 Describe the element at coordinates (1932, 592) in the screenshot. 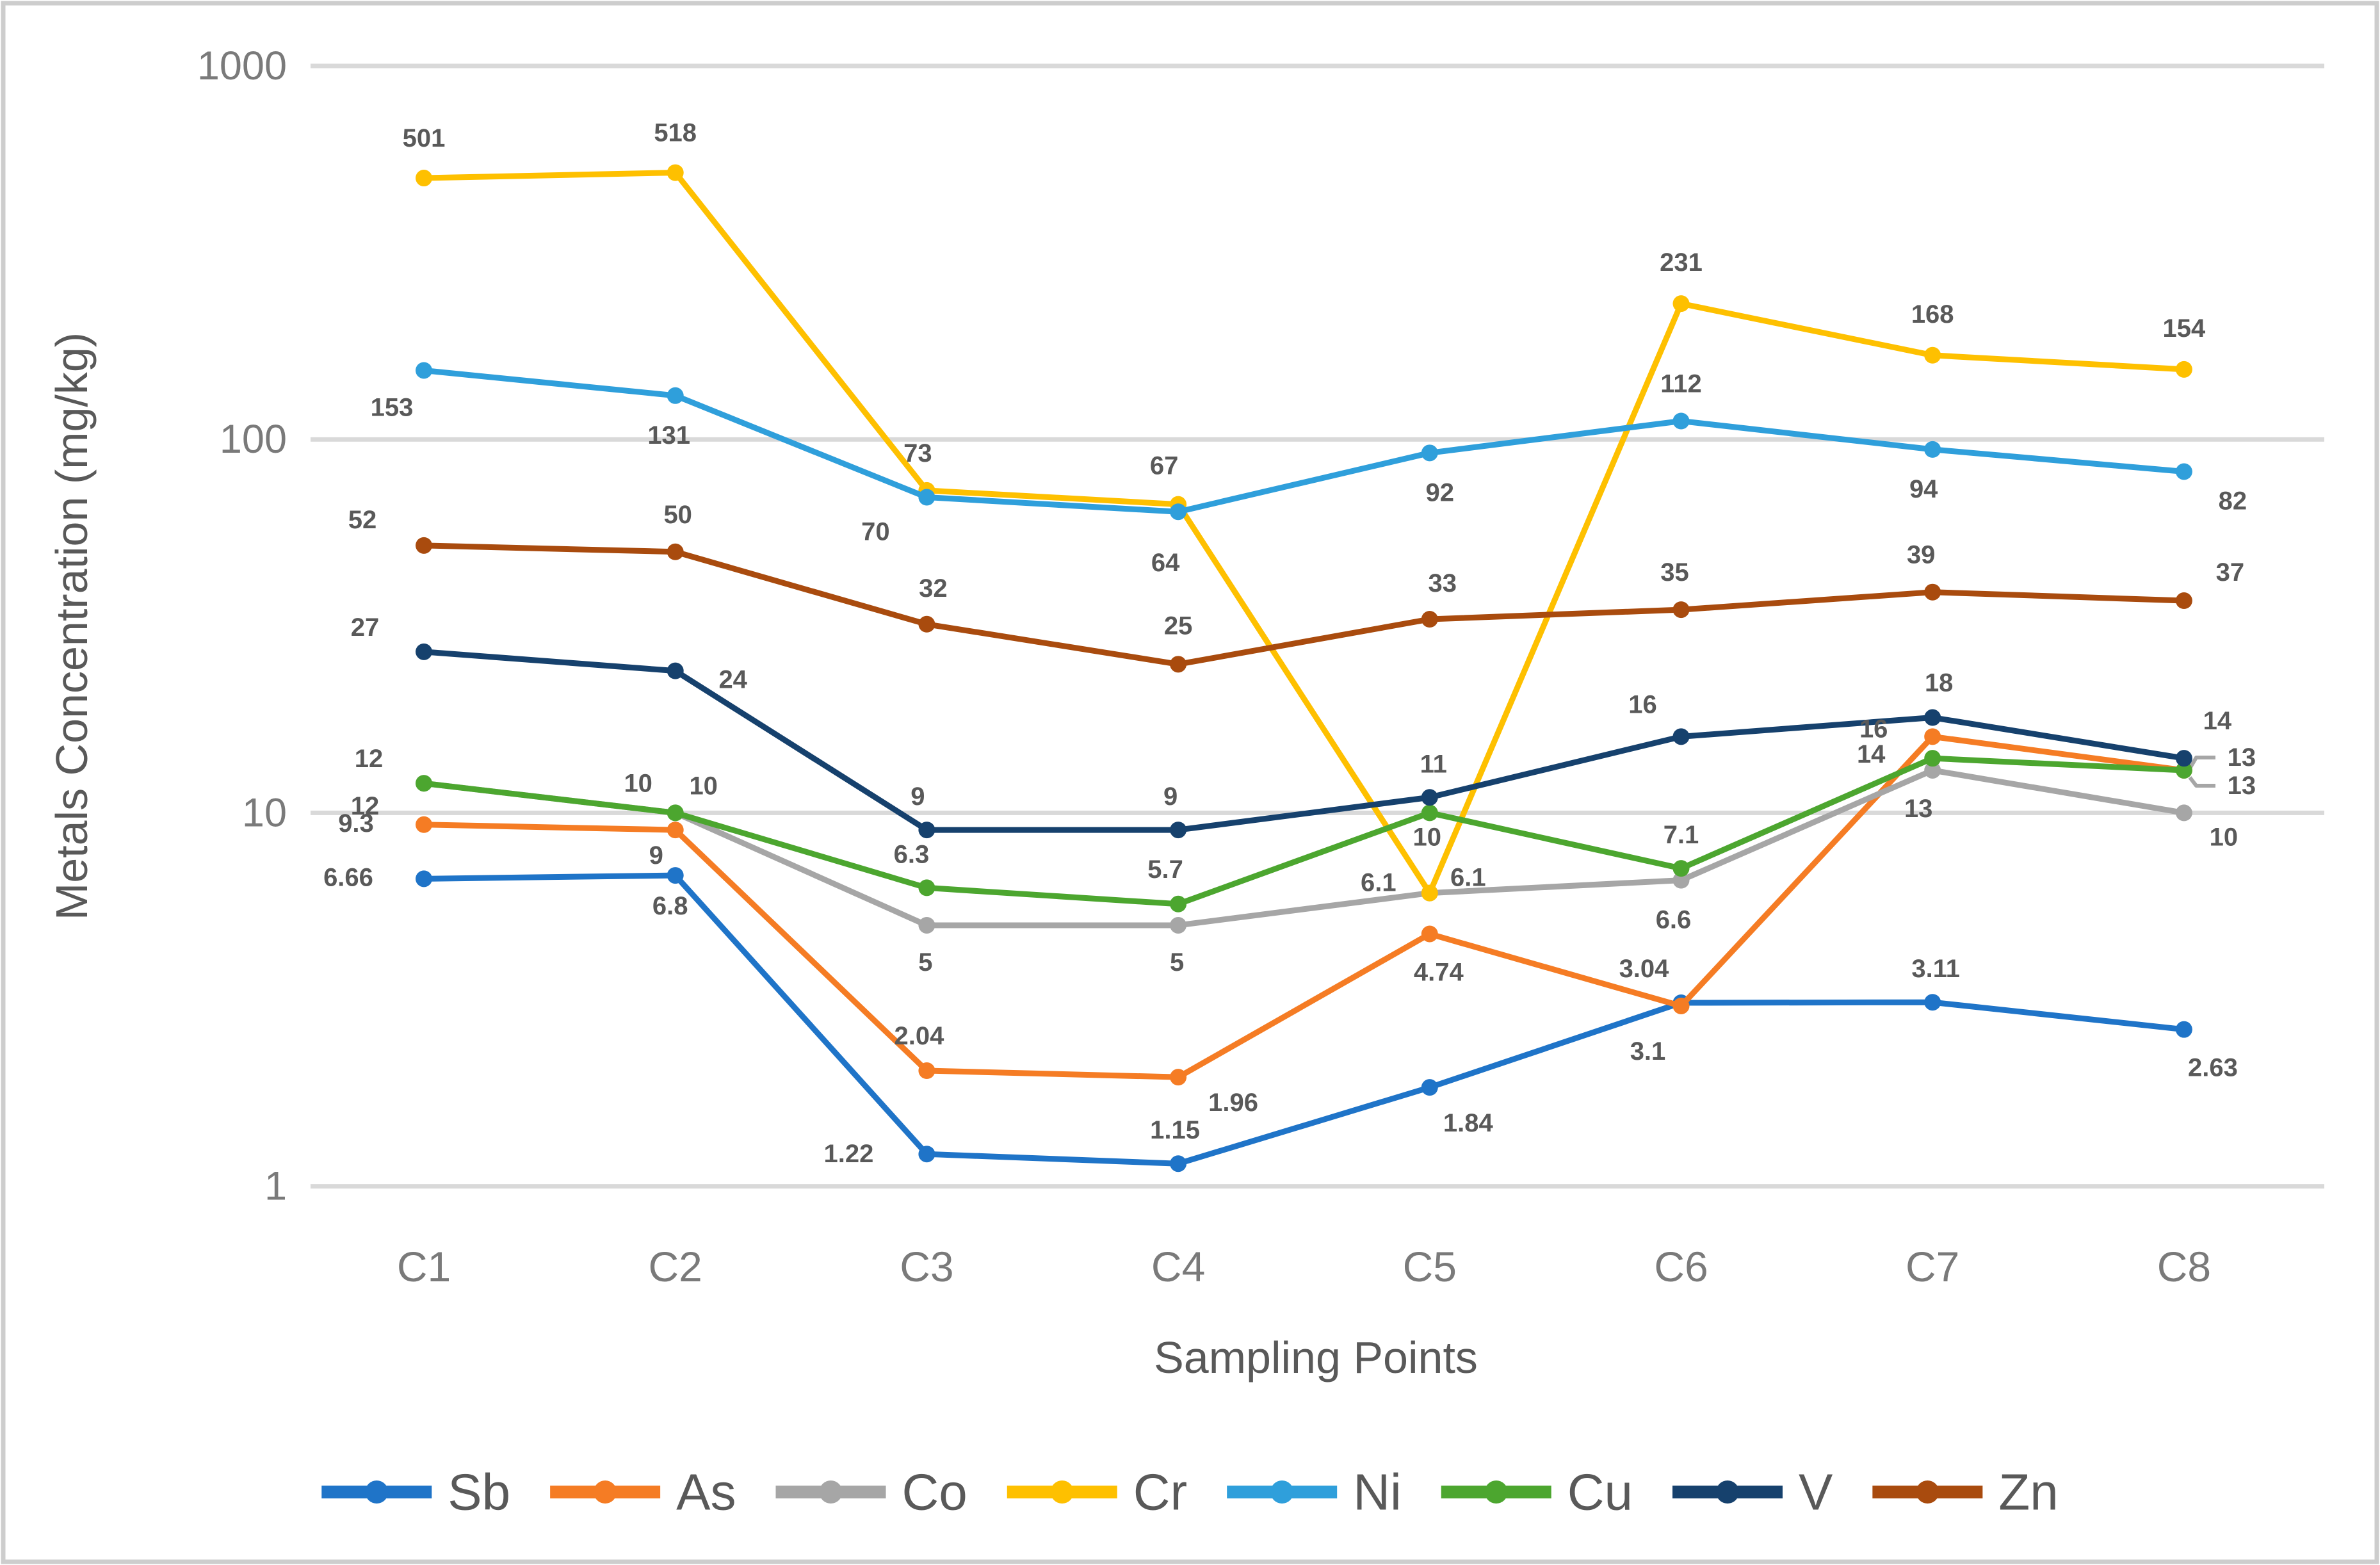

I see `data-point-Zn-C7` at that location.